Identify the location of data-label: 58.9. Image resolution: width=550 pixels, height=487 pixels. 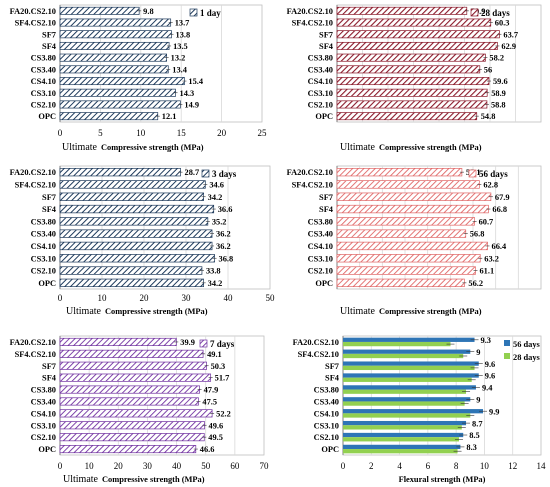
(498, 93).